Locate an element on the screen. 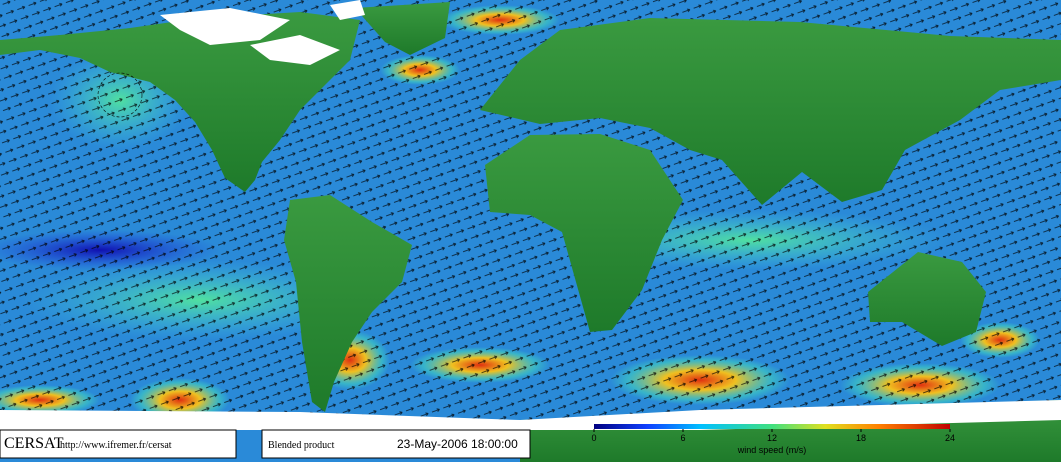  colorbar-tick-label: 24 is located at coordinates (950, 438).